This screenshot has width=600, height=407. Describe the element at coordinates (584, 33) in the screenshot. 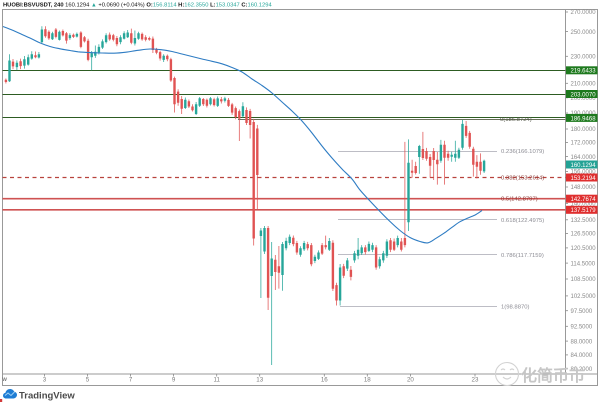

I see `svg-text: 250.0000` at that location.